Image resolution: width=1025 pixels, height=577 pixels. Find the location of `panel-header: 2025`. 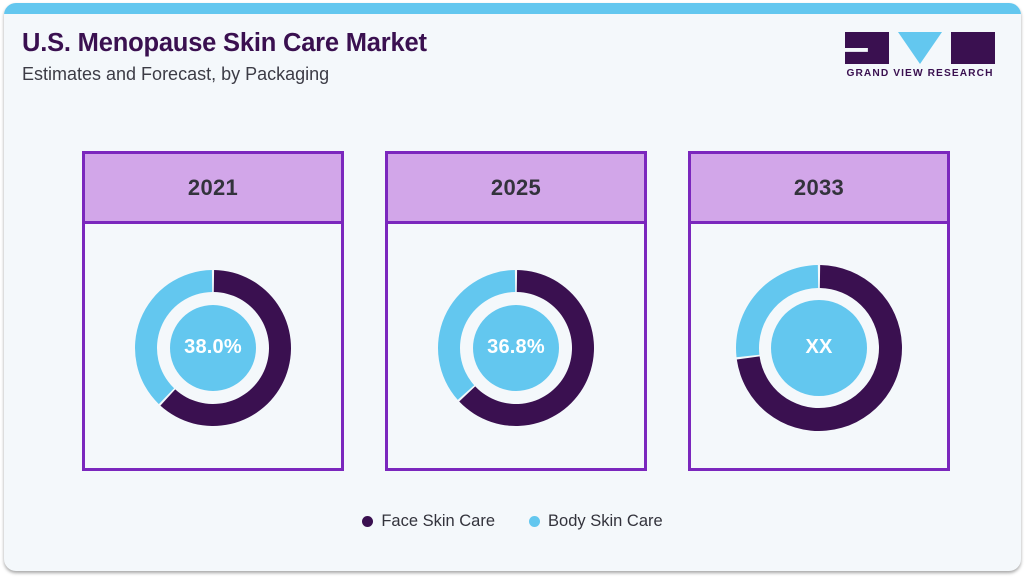

panel-header: 2025 is located at coordinates (516, 189).